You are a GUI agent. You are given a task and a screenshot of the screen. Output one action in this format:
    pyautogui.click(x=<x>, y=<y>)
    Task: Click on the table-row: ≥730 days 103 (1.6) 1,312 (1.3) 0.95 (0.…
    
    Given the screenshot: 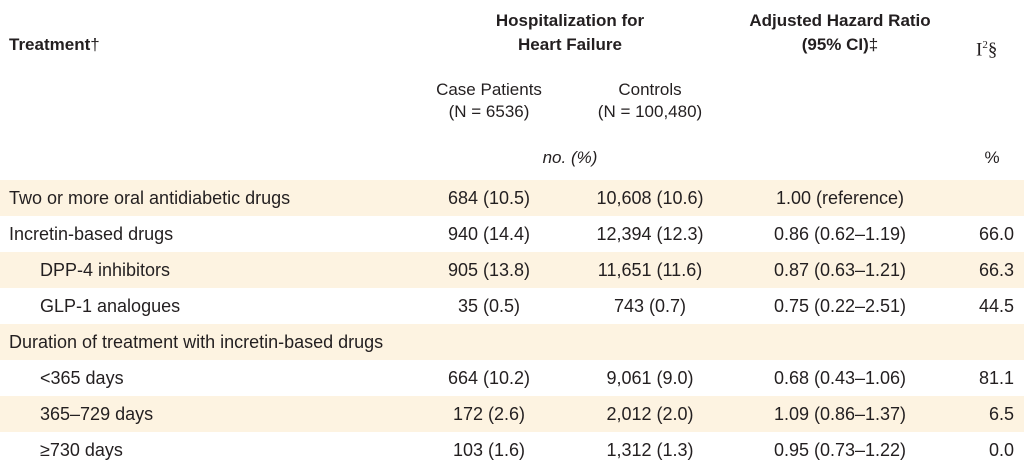 What is the action you would take?
    pyautogui.click(x=512, y=450)
    